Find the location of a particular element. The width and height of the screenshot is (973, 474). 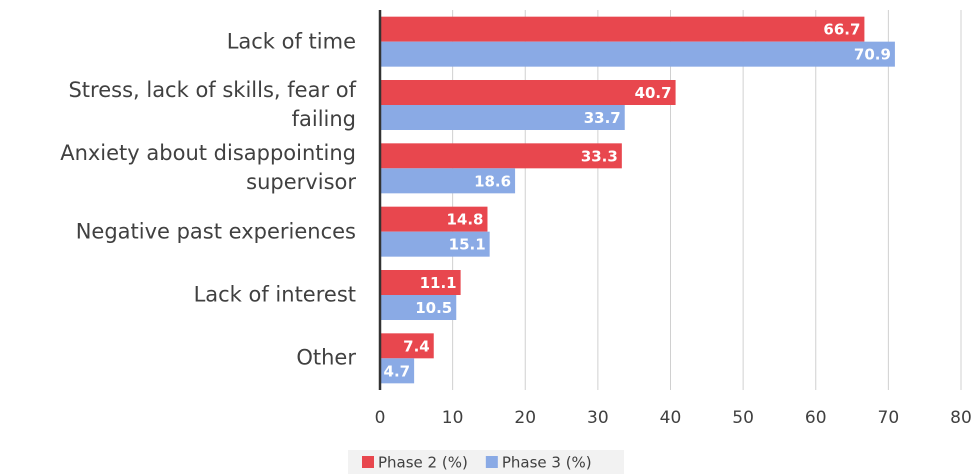

category-label: Other is located at coordinates (326, 357).